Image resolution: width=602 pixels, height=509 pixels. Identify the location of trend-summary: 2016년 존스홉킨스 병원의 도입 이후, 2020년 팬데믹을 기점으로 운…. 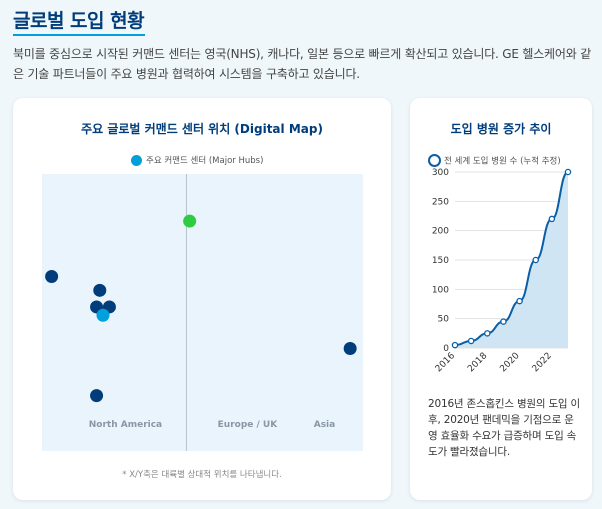
(504, 428).